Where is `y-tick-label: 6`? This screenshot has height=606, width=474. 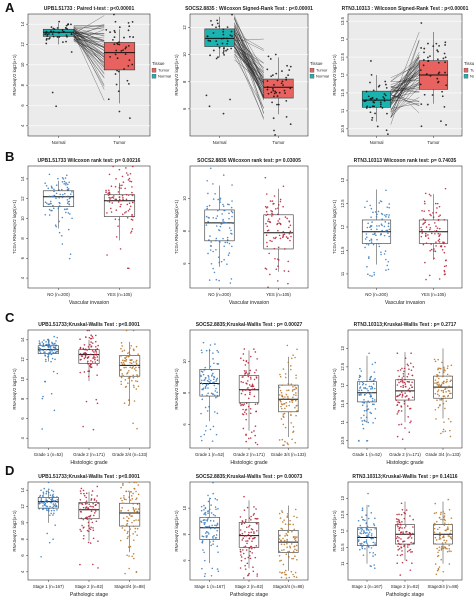
y-tick-label: 6 is located at coordinates (184, 108).